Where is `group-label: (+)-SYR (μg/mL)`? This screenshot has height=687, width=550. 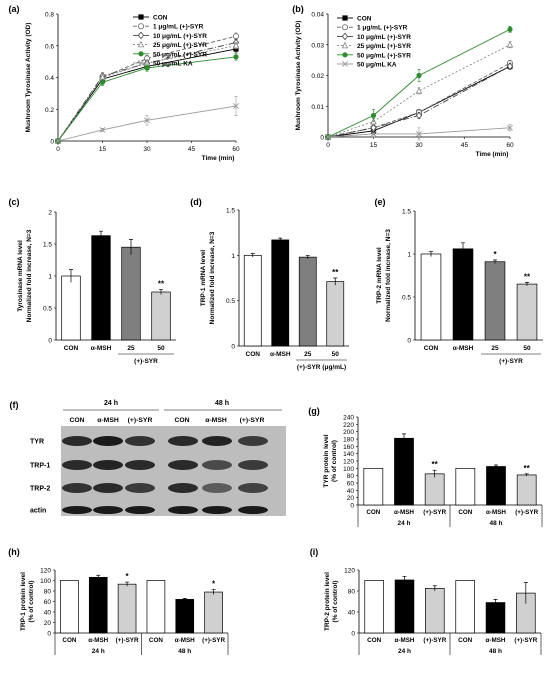 group-label: (+)-SYR (μg/mL) is located at coordinates (321, 367).